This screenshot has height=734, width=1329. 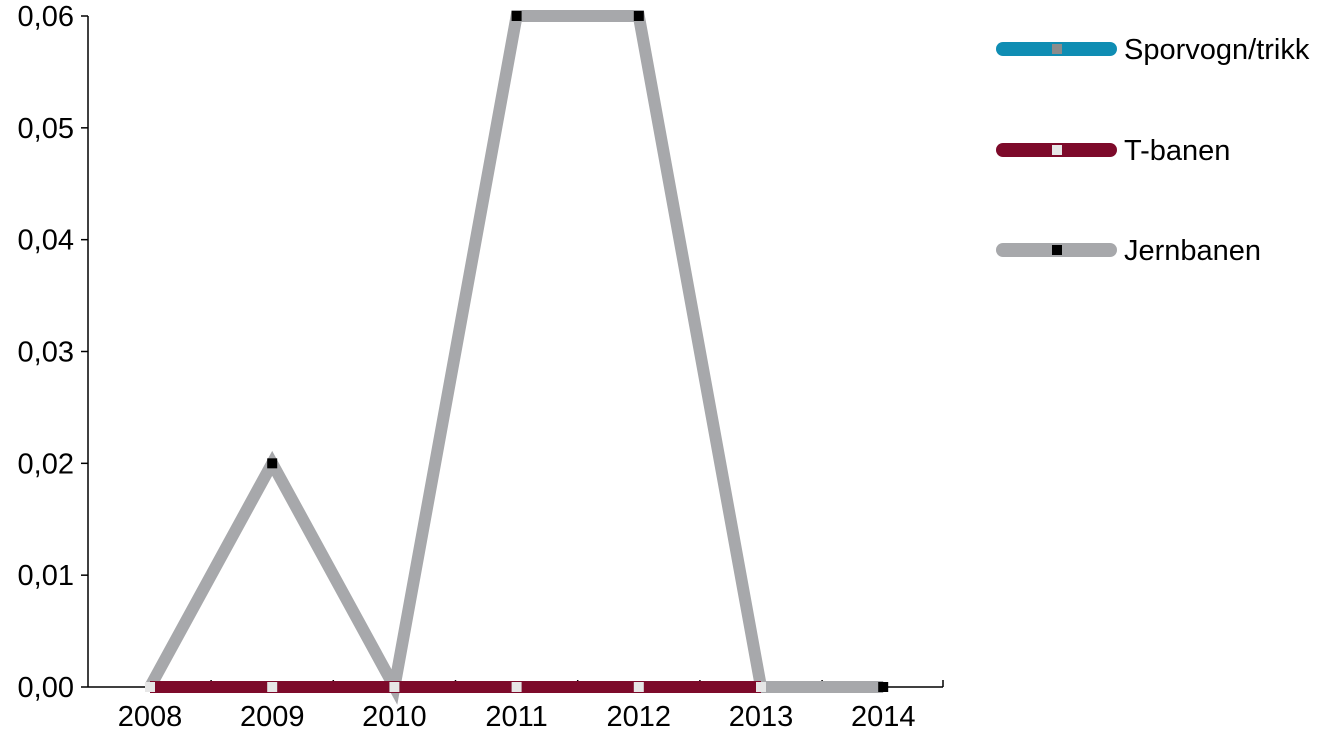 I want to click on y-tick-label: 0,06, so click(x=46, y=17).